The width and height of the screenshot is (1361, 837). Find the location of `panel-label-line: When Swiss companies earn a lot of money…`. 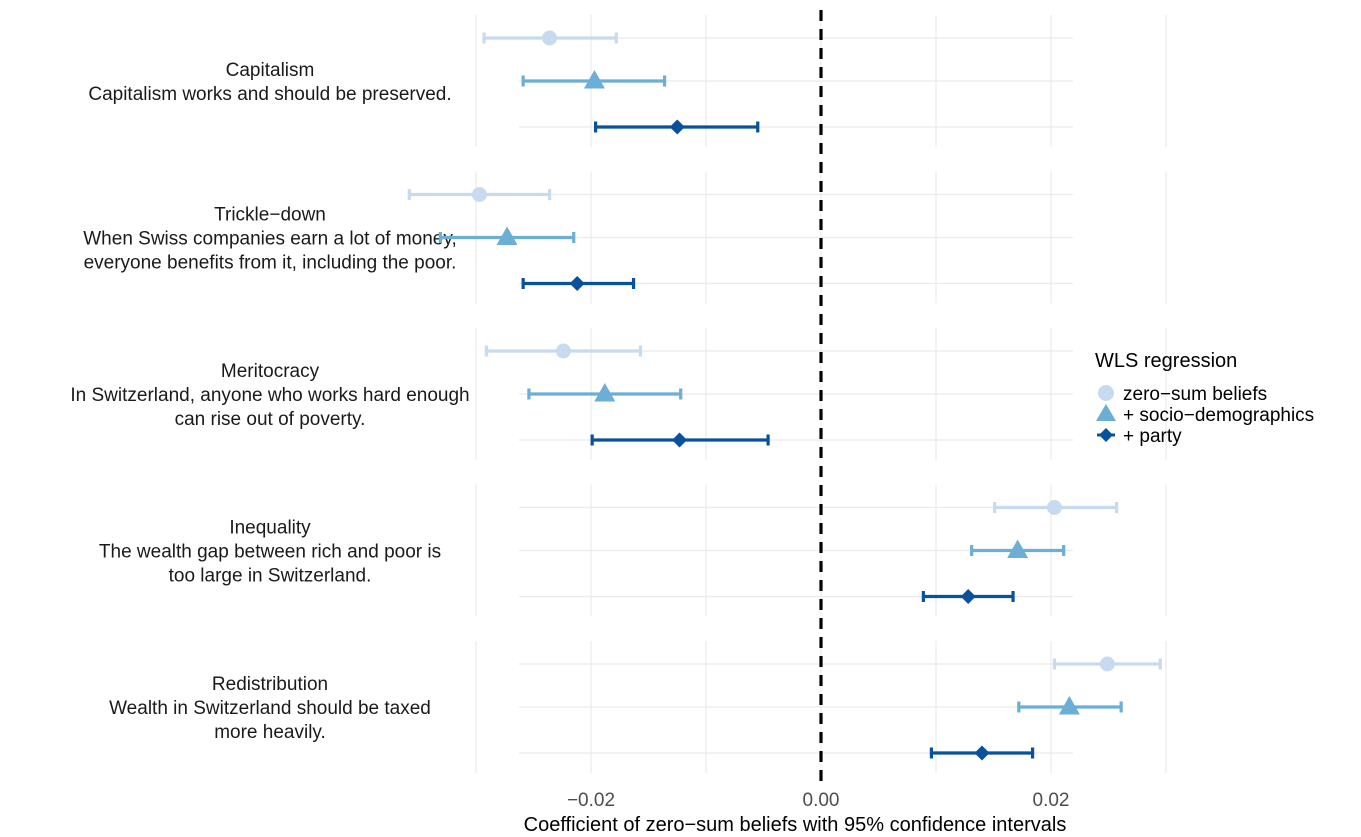

panel-label-line: When Swiss companies earn a lot of money… is located at coordinates (270, 239).